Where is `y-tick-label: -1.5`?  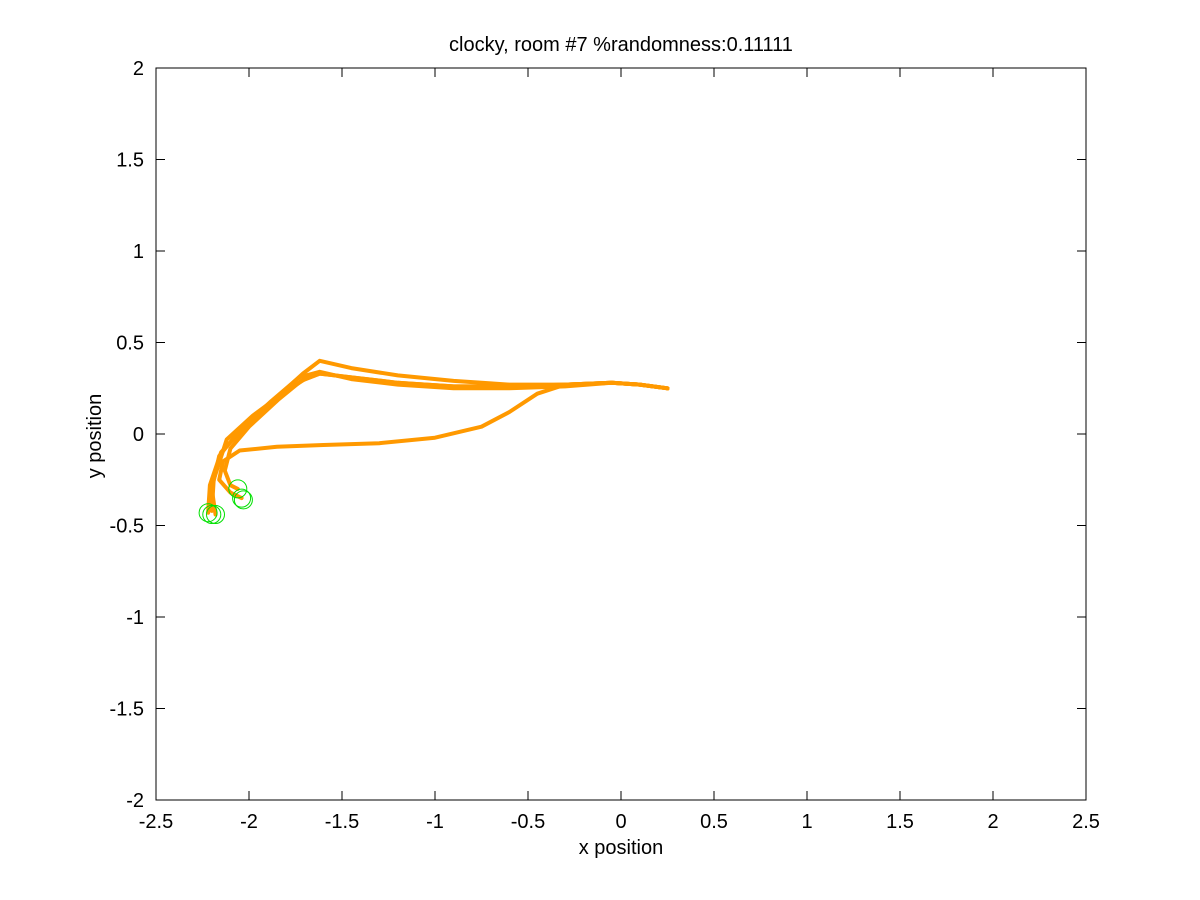
y-tick-label: -1.5 is located at coordinates (127, 710).